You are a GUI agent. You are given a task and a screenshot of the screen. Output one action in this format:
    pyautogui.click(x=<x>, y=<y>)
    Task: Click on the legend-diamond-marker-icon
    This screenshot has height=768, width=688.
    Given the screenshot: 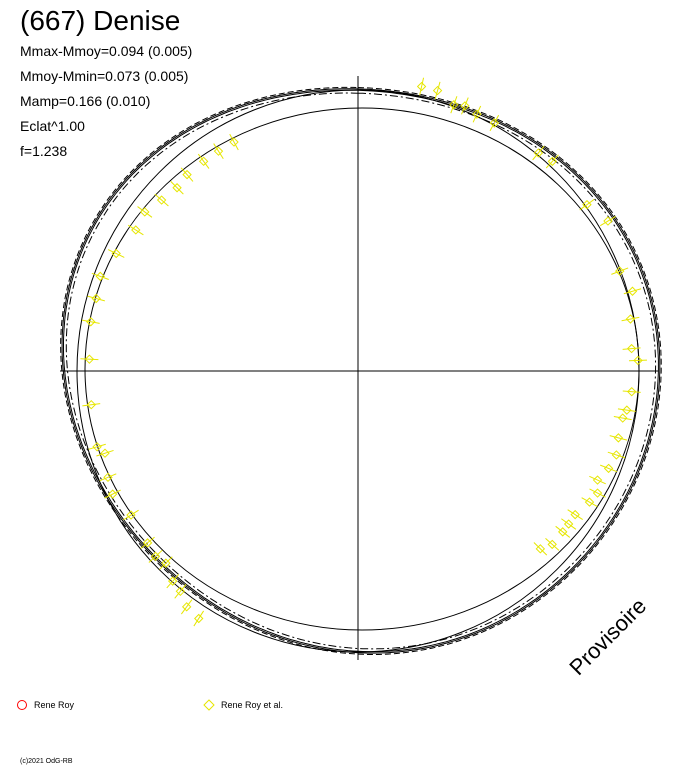 What is the action you would take?
    pyautogui.click(x=209, y=705)
    